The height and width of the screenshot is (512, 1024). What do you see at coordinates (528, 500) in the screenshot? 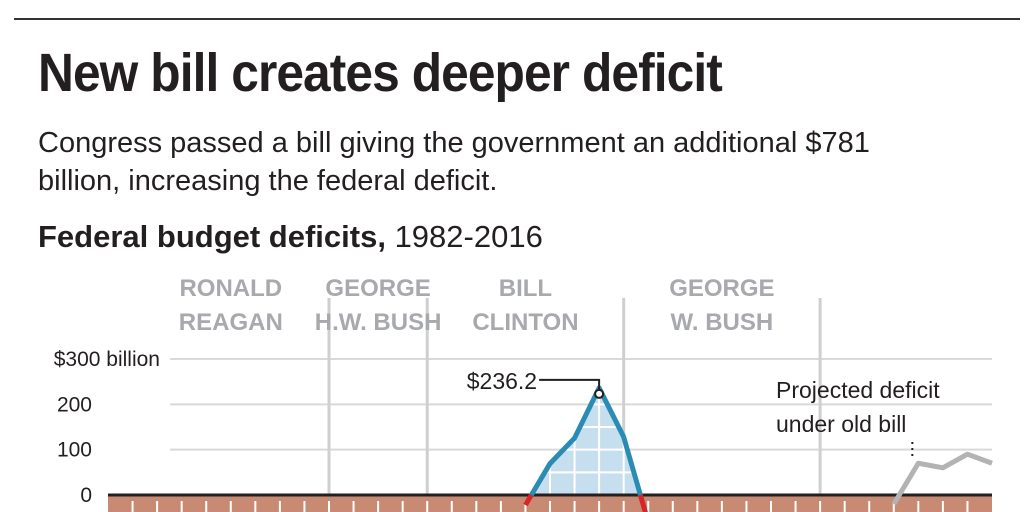
I see `deficit-line-left` at bounding box center [528, 500].